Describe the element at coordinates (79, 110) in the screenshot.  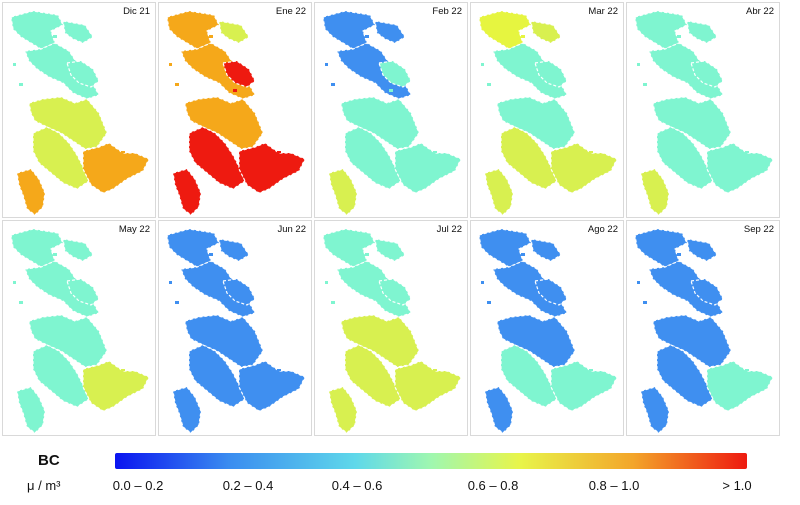
I see `map-panel: Dic 21` at that location.